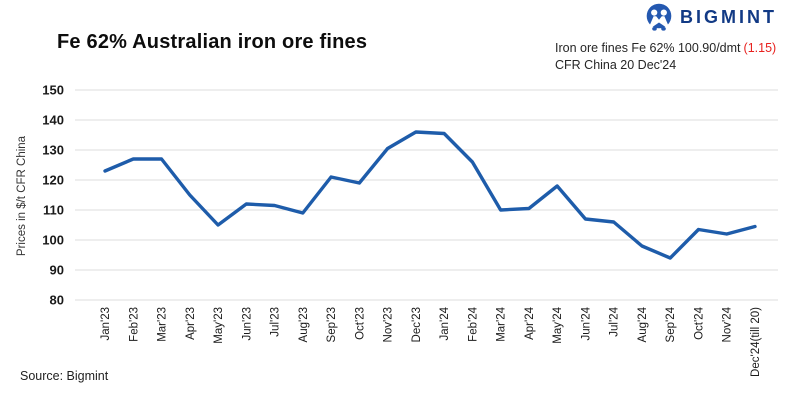 The height and width of the screenshot is (400, 800). What do you see at coordinates (530, 322) in the screenshot?
I see `x-tick-label: Apr'24` at bounding box center [530, 322].